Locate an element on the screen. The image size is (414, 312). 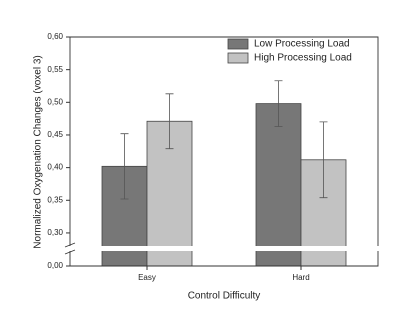
y-tick-label: 0,40 is located at coordinates (55, 167).